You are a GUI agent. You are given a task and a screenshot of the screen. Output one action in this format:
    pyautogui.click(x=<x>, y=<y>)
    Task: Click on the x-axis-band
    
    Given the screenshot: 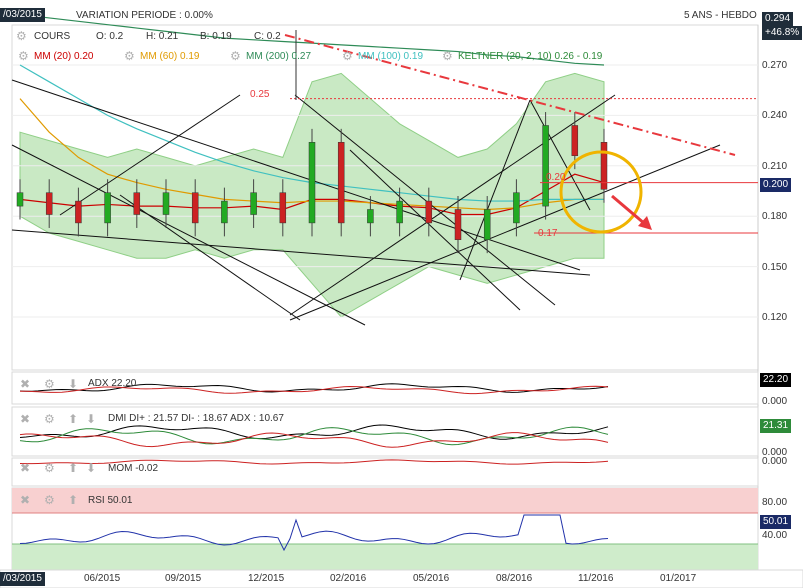 What is the action you would take?
    pyautogui.click(x=401, y=578)
    